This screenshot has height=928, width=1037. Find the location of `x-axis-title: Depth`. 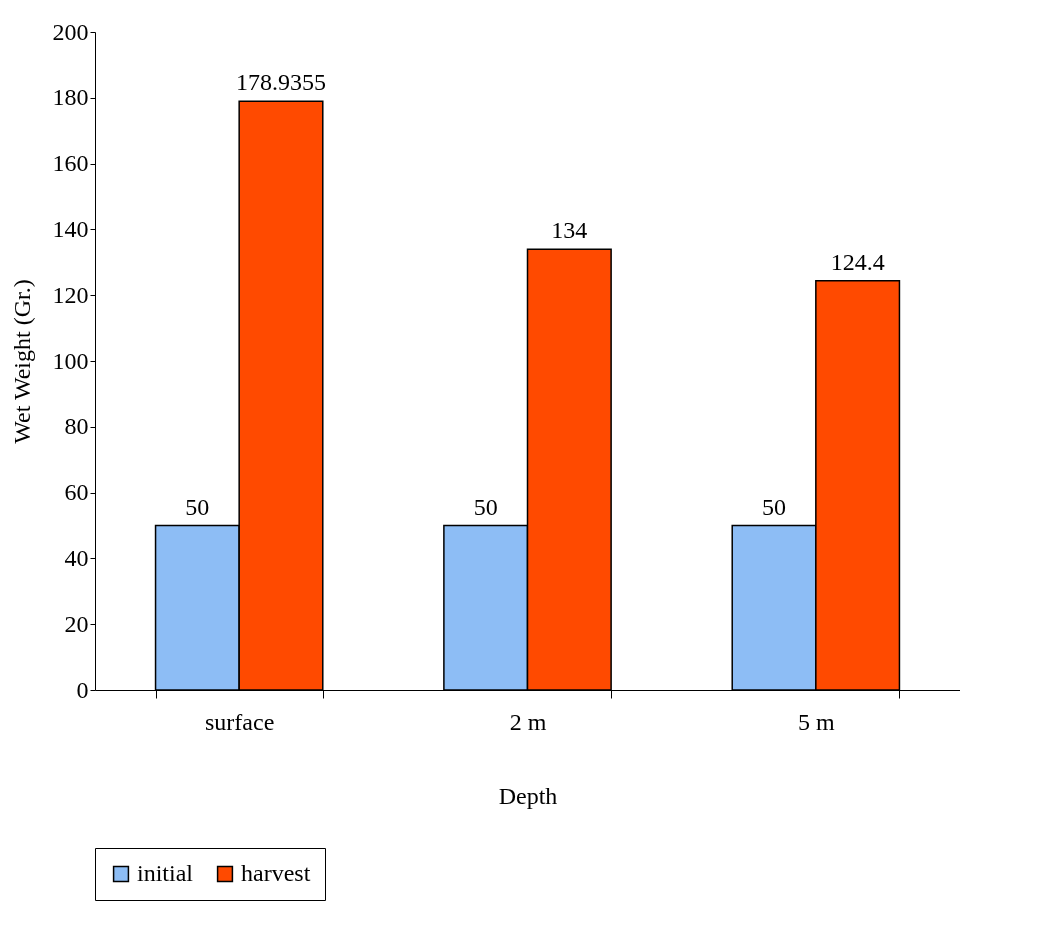

x-axis-title: Depth is located at coordinates (528, 795).